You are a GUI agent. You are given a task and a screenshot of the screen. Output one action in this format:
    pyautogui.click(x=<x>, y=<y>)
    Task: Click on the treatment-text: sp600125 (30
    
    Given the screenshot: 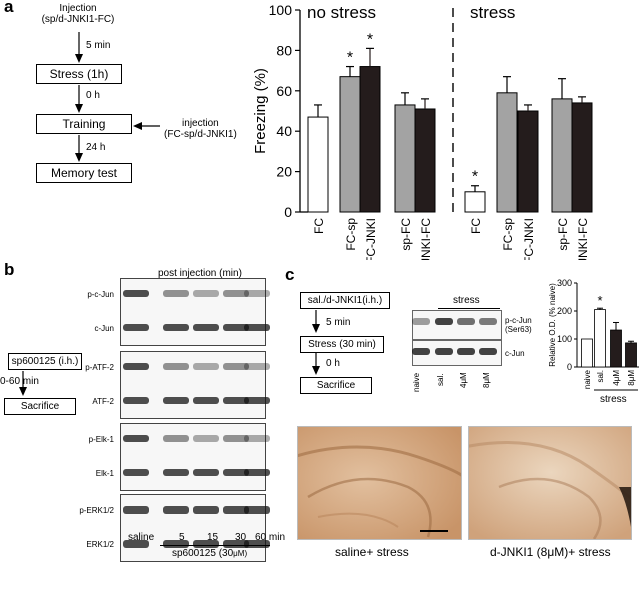 What is the action you would take?
    pyautogui.click(x=203, y=553)
    